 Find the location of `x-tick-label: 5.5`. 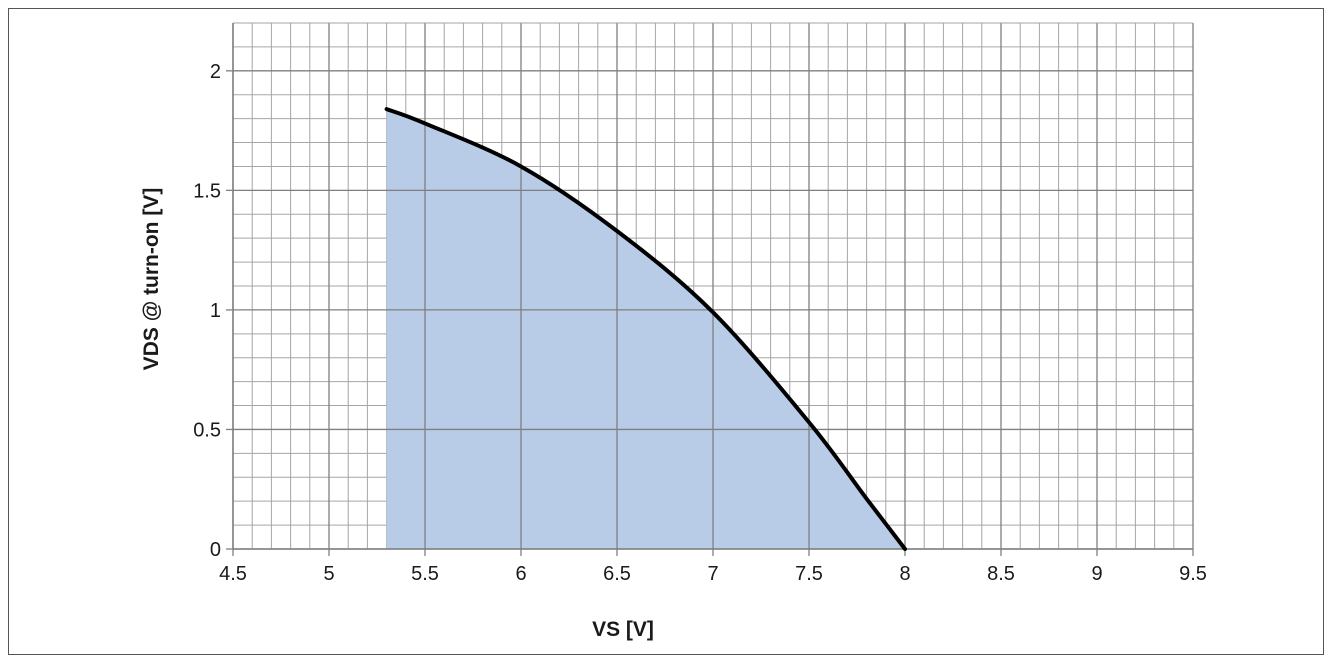

x-tick-label: 5.5 is located at coordinates (425, 574).